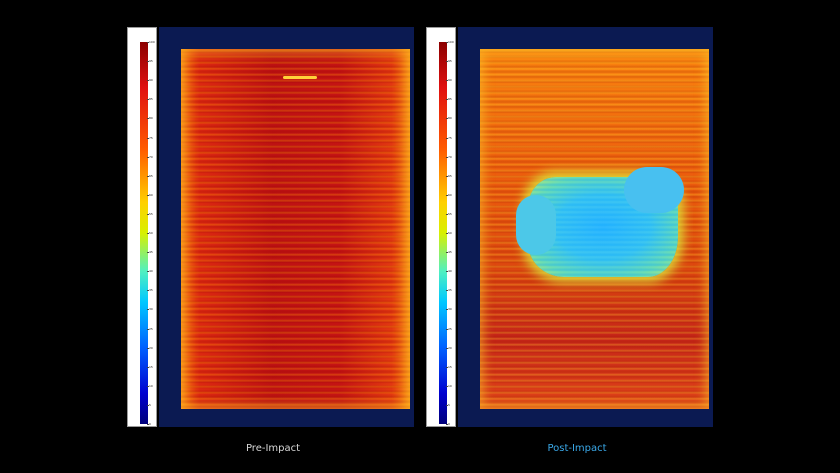 Image resolution: width=840 pixels, height=473 pixels. What do you see at coordinates (273, 448) in the screenshot?
I see `pre-impact-caption: Pre-Impact` at bounding box center [273, 448].